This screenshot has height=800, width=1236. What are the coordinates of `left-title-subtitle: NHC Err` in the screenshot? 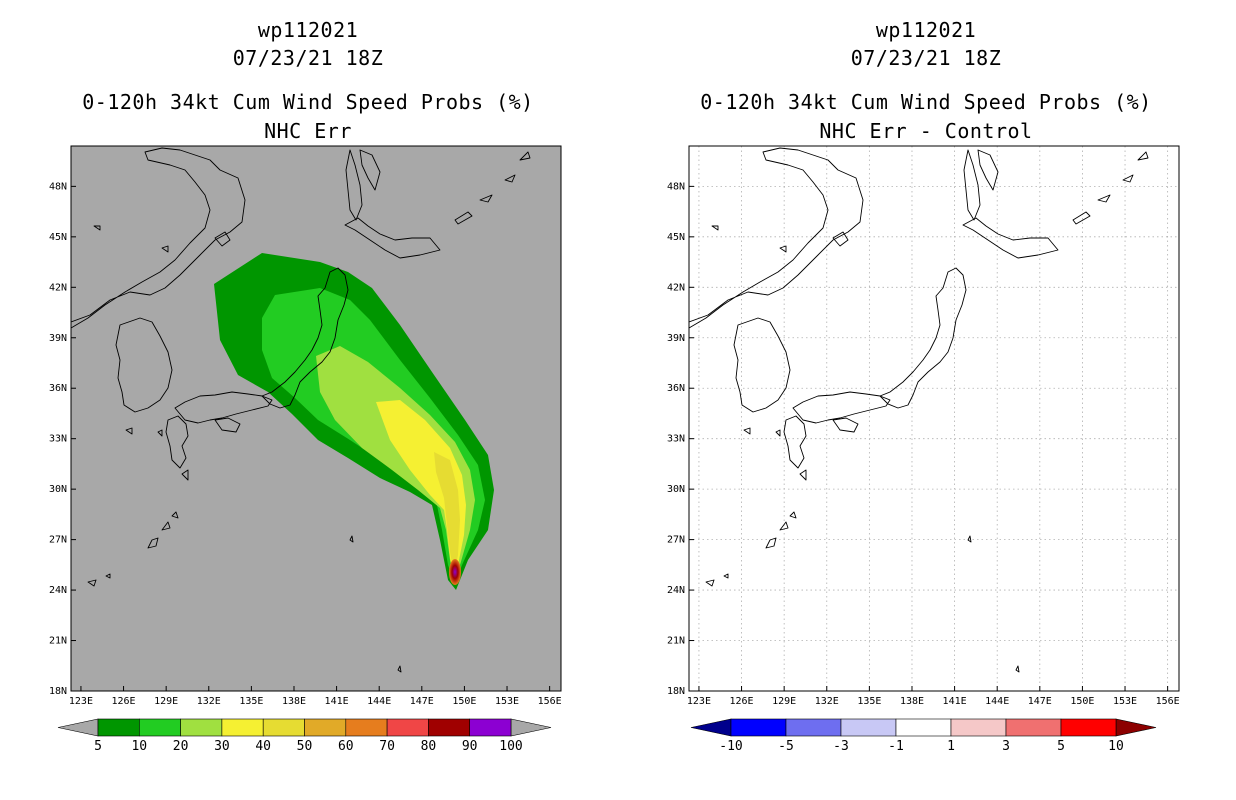 It's located at (308, 131).